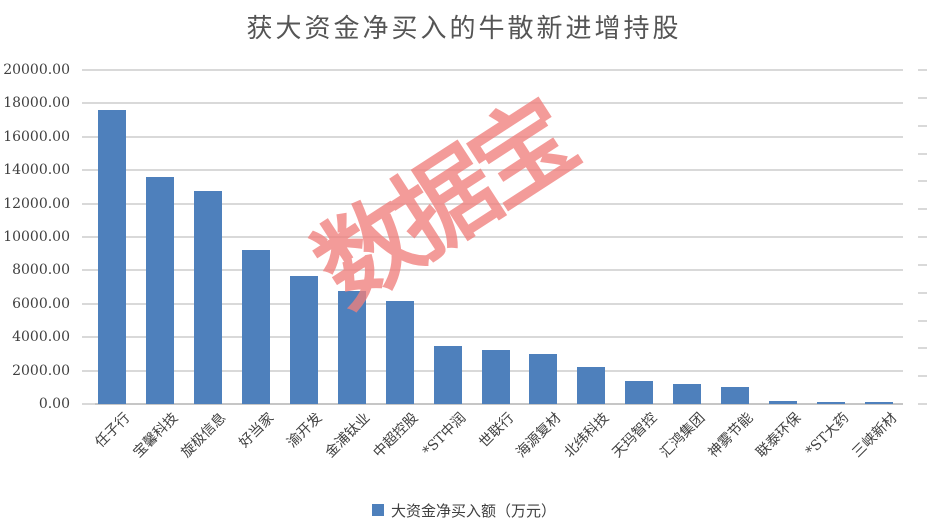 The image size is (928, 529). I want to click on legend-swatch-icon, so click(377, 510).